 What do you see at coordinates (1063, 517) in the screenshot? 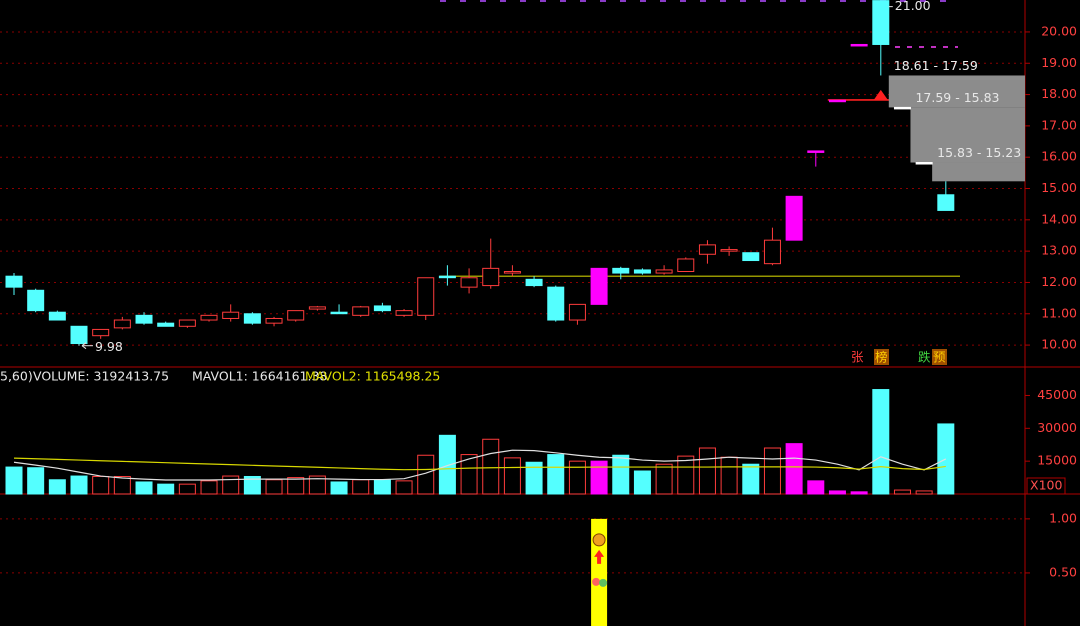
I see `y-tick-label: 1.00` at bounding box center [1063, 517].